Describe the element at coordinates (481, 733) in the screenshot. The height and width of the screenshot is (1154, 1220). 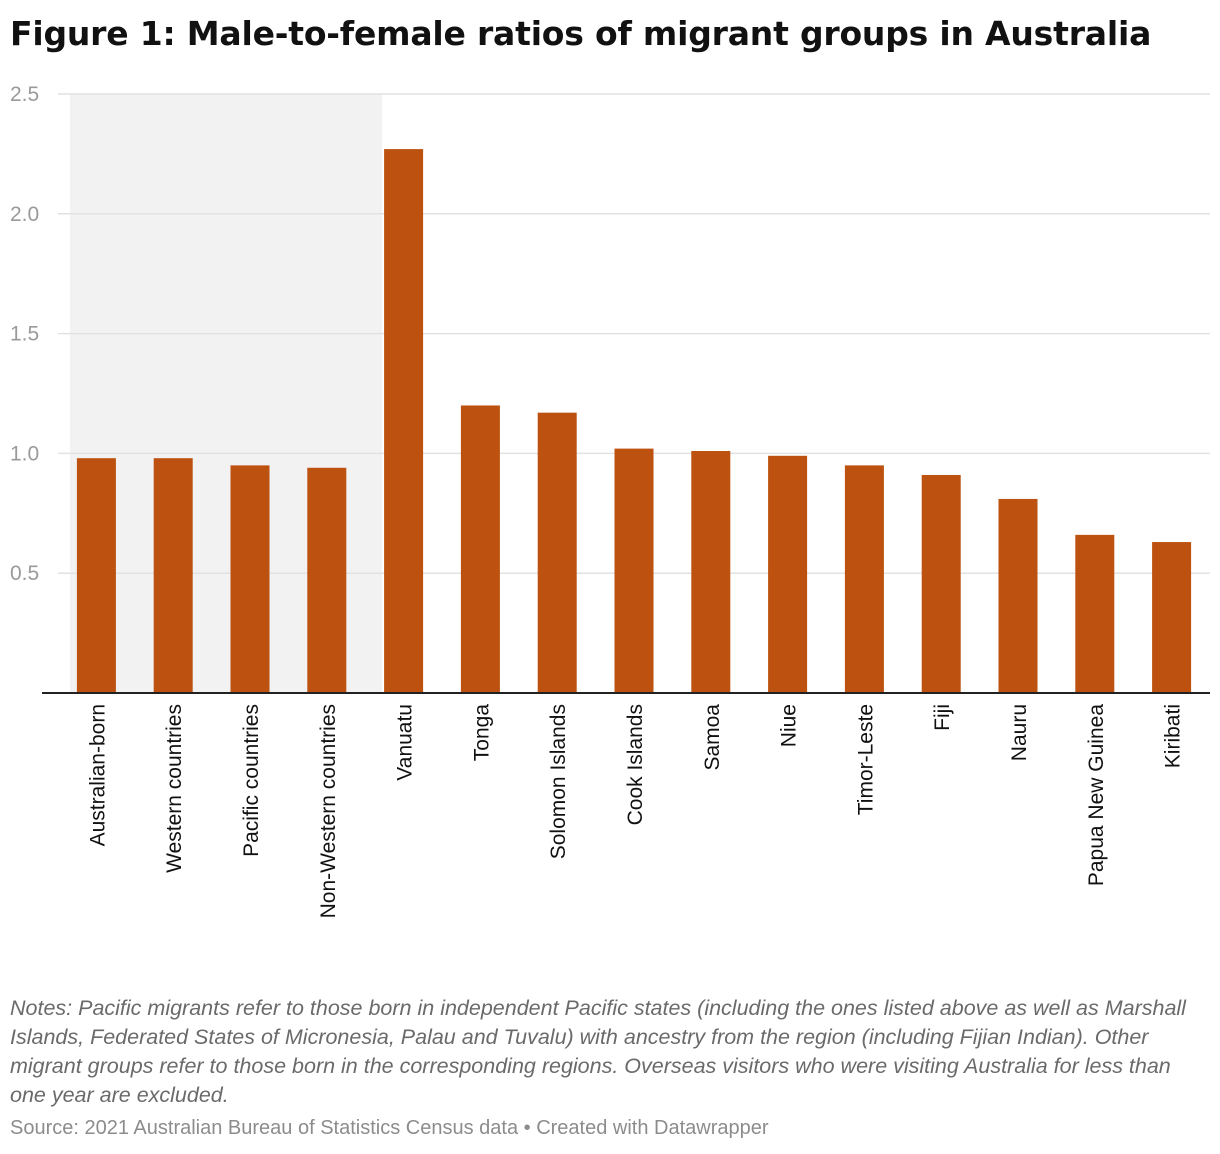
I see `x-category-label: Tonga` at that location.